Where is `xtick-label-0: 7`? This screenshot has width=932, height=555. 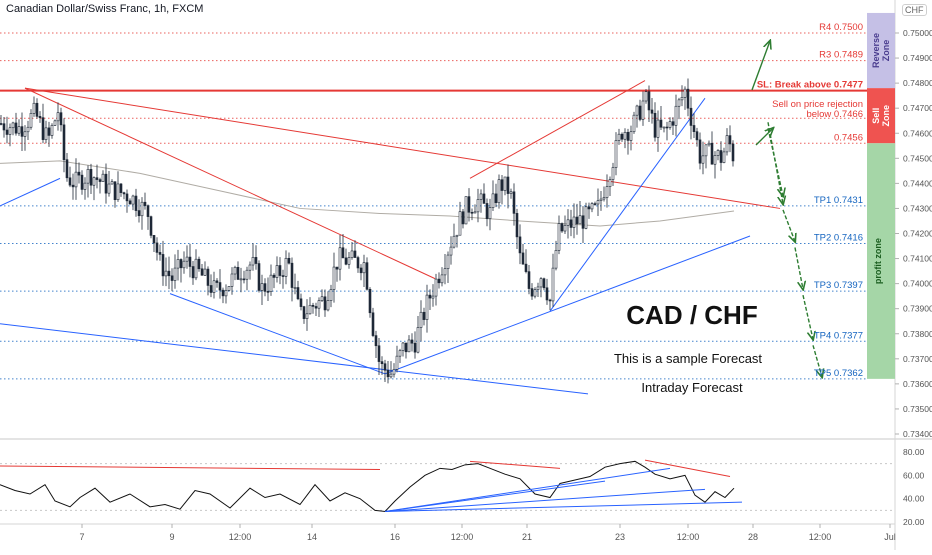
xtick-label-0: 7 is located at coordinates (81, 537).